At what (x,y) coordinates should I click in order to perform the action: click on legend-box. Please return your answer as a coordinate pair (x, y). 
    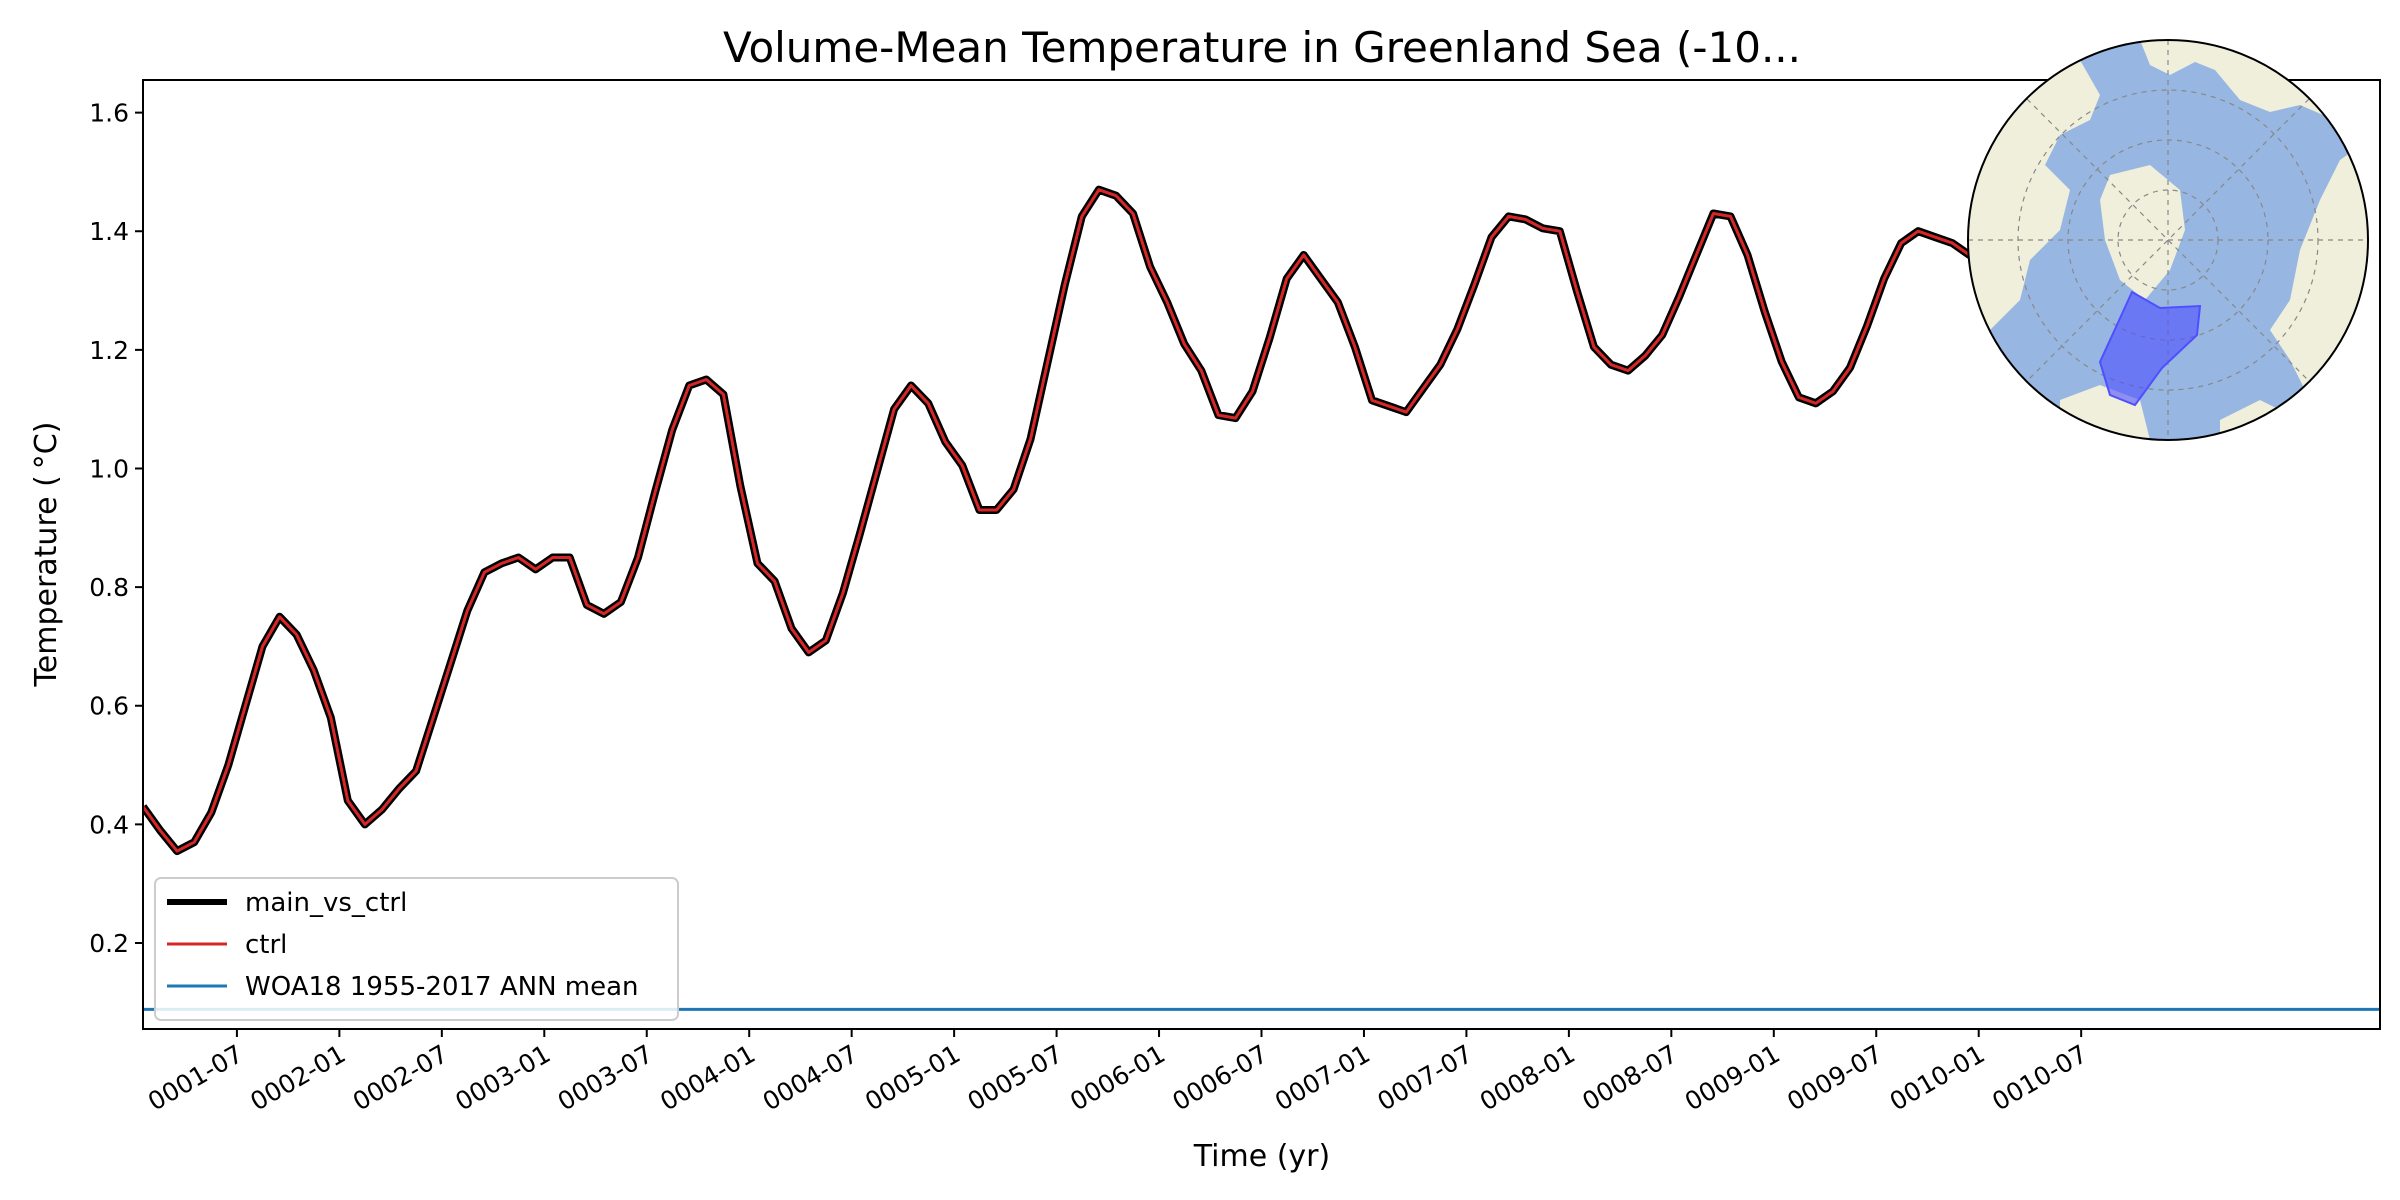
    Looking at the image, I should click on (416, 949).